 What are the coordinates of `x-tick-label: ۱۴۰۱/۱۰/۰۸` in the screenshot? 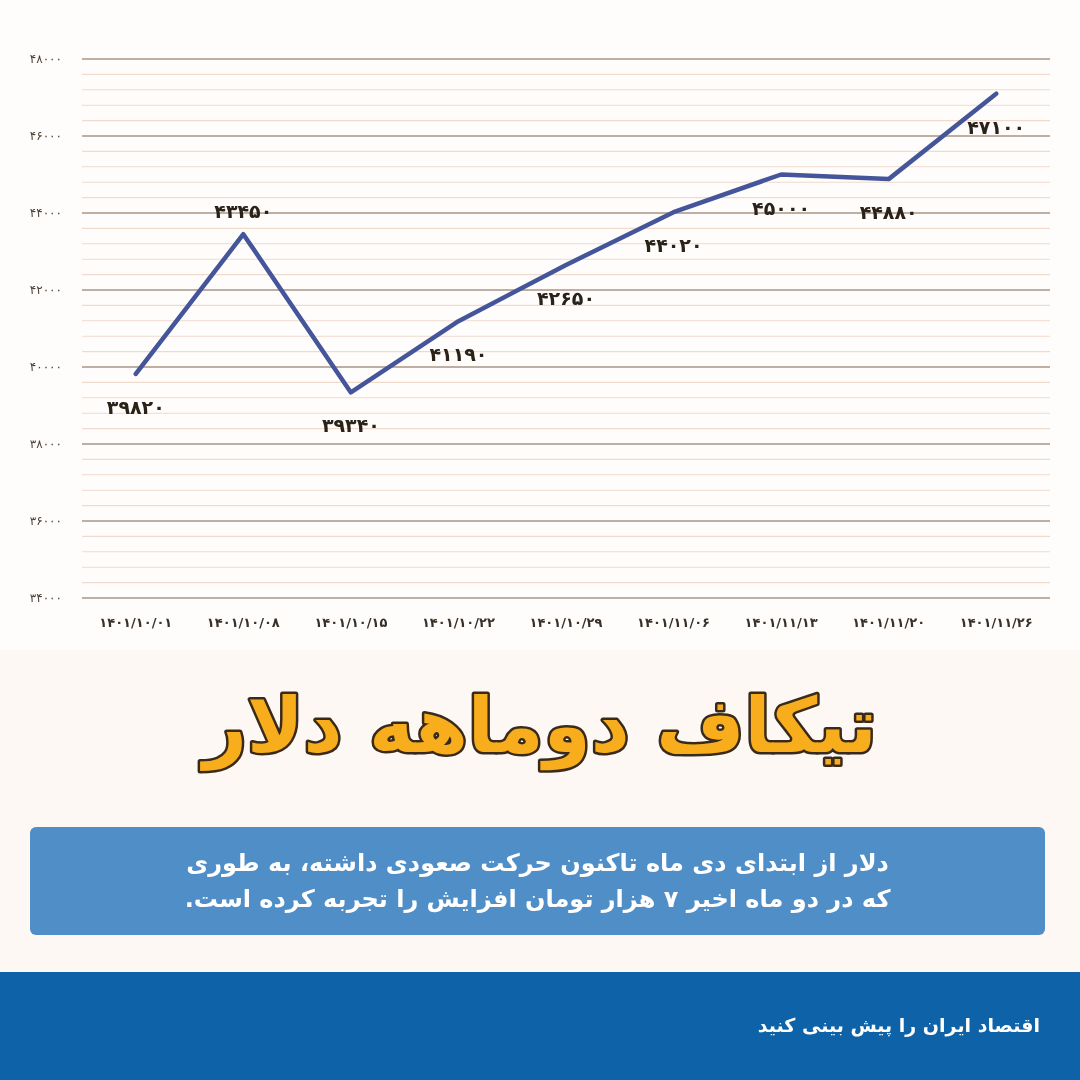 It's located at (243, 622).